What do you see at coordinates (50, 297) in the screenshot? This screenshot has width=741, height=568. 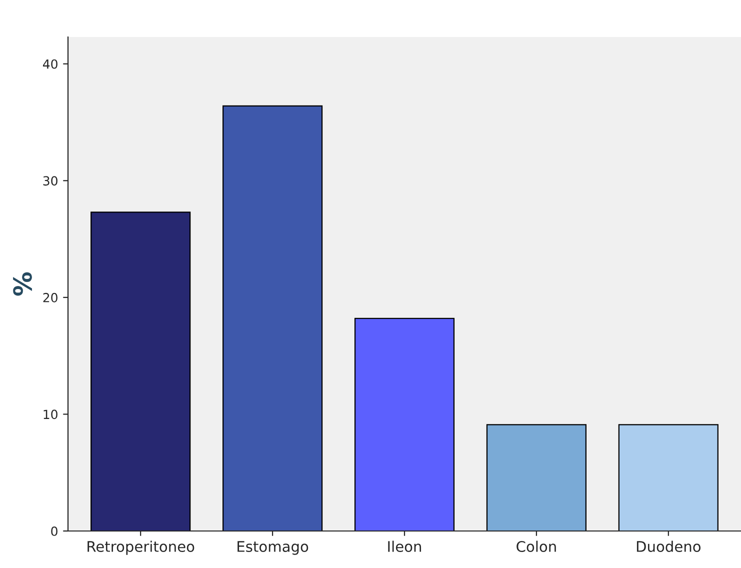 I see `y-tick-label: 20` at bounding box center [50, 297].